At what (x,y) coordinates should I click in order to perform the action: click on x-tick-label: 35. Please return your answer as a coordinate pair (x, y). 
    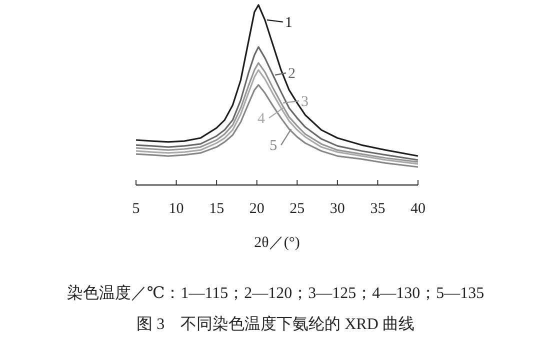
    Looking at the image, I should click on (378, 209).